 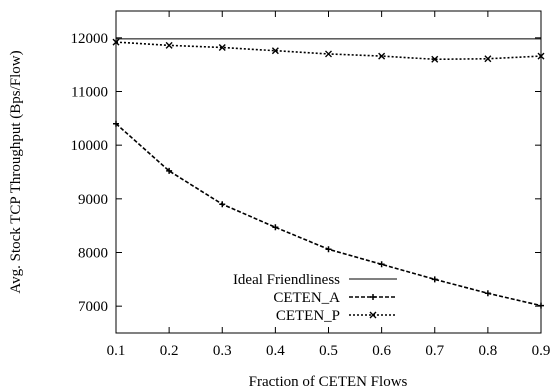 What do you see at coordinates (169, 351) in the screenshot?
I see `x-tick-label: 0.2` at bounding box center [169, 351].